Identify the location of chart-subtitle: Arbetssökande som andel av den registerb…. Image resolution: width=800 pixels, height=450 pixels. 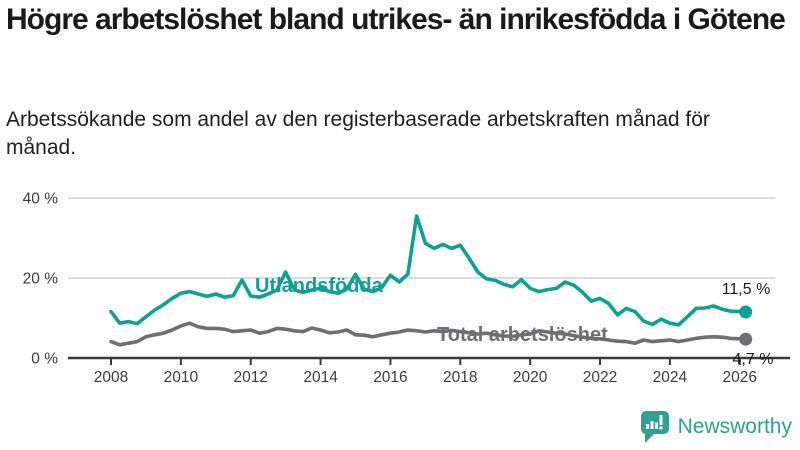
(358, 133).